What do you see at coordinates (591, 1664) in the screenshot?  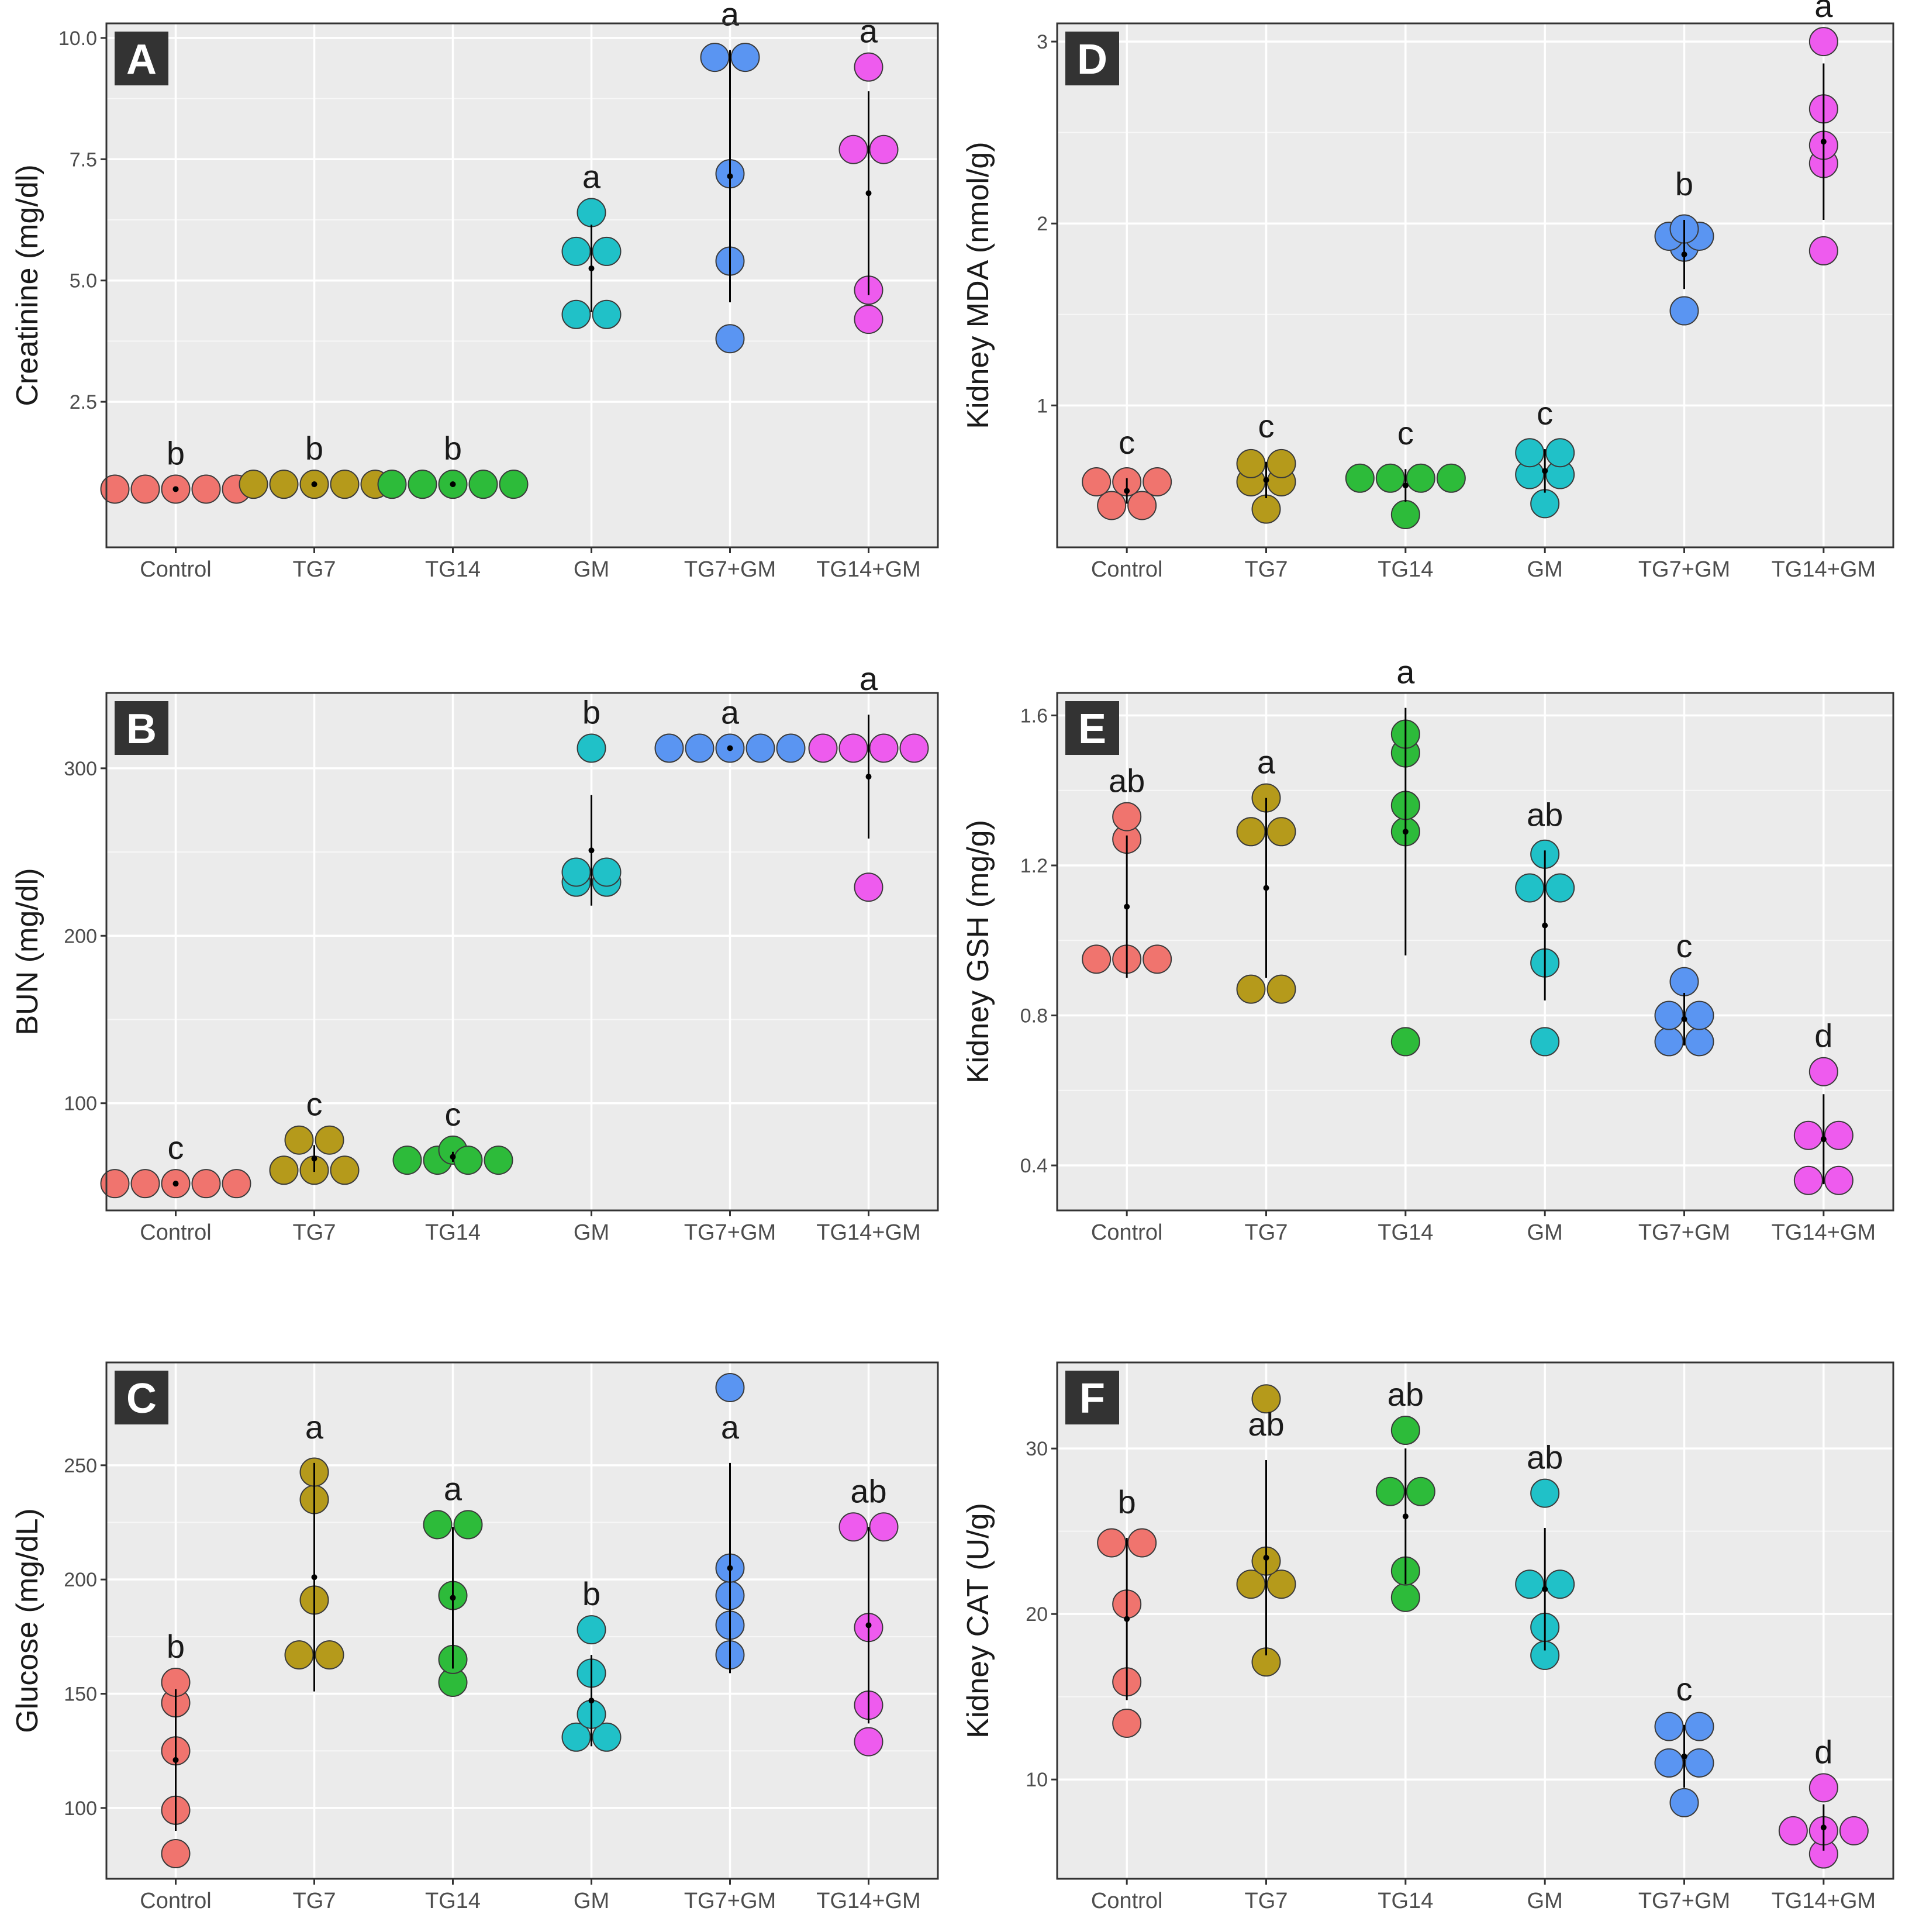 I see `group-gm: b` at bounding box center [591, 1664].